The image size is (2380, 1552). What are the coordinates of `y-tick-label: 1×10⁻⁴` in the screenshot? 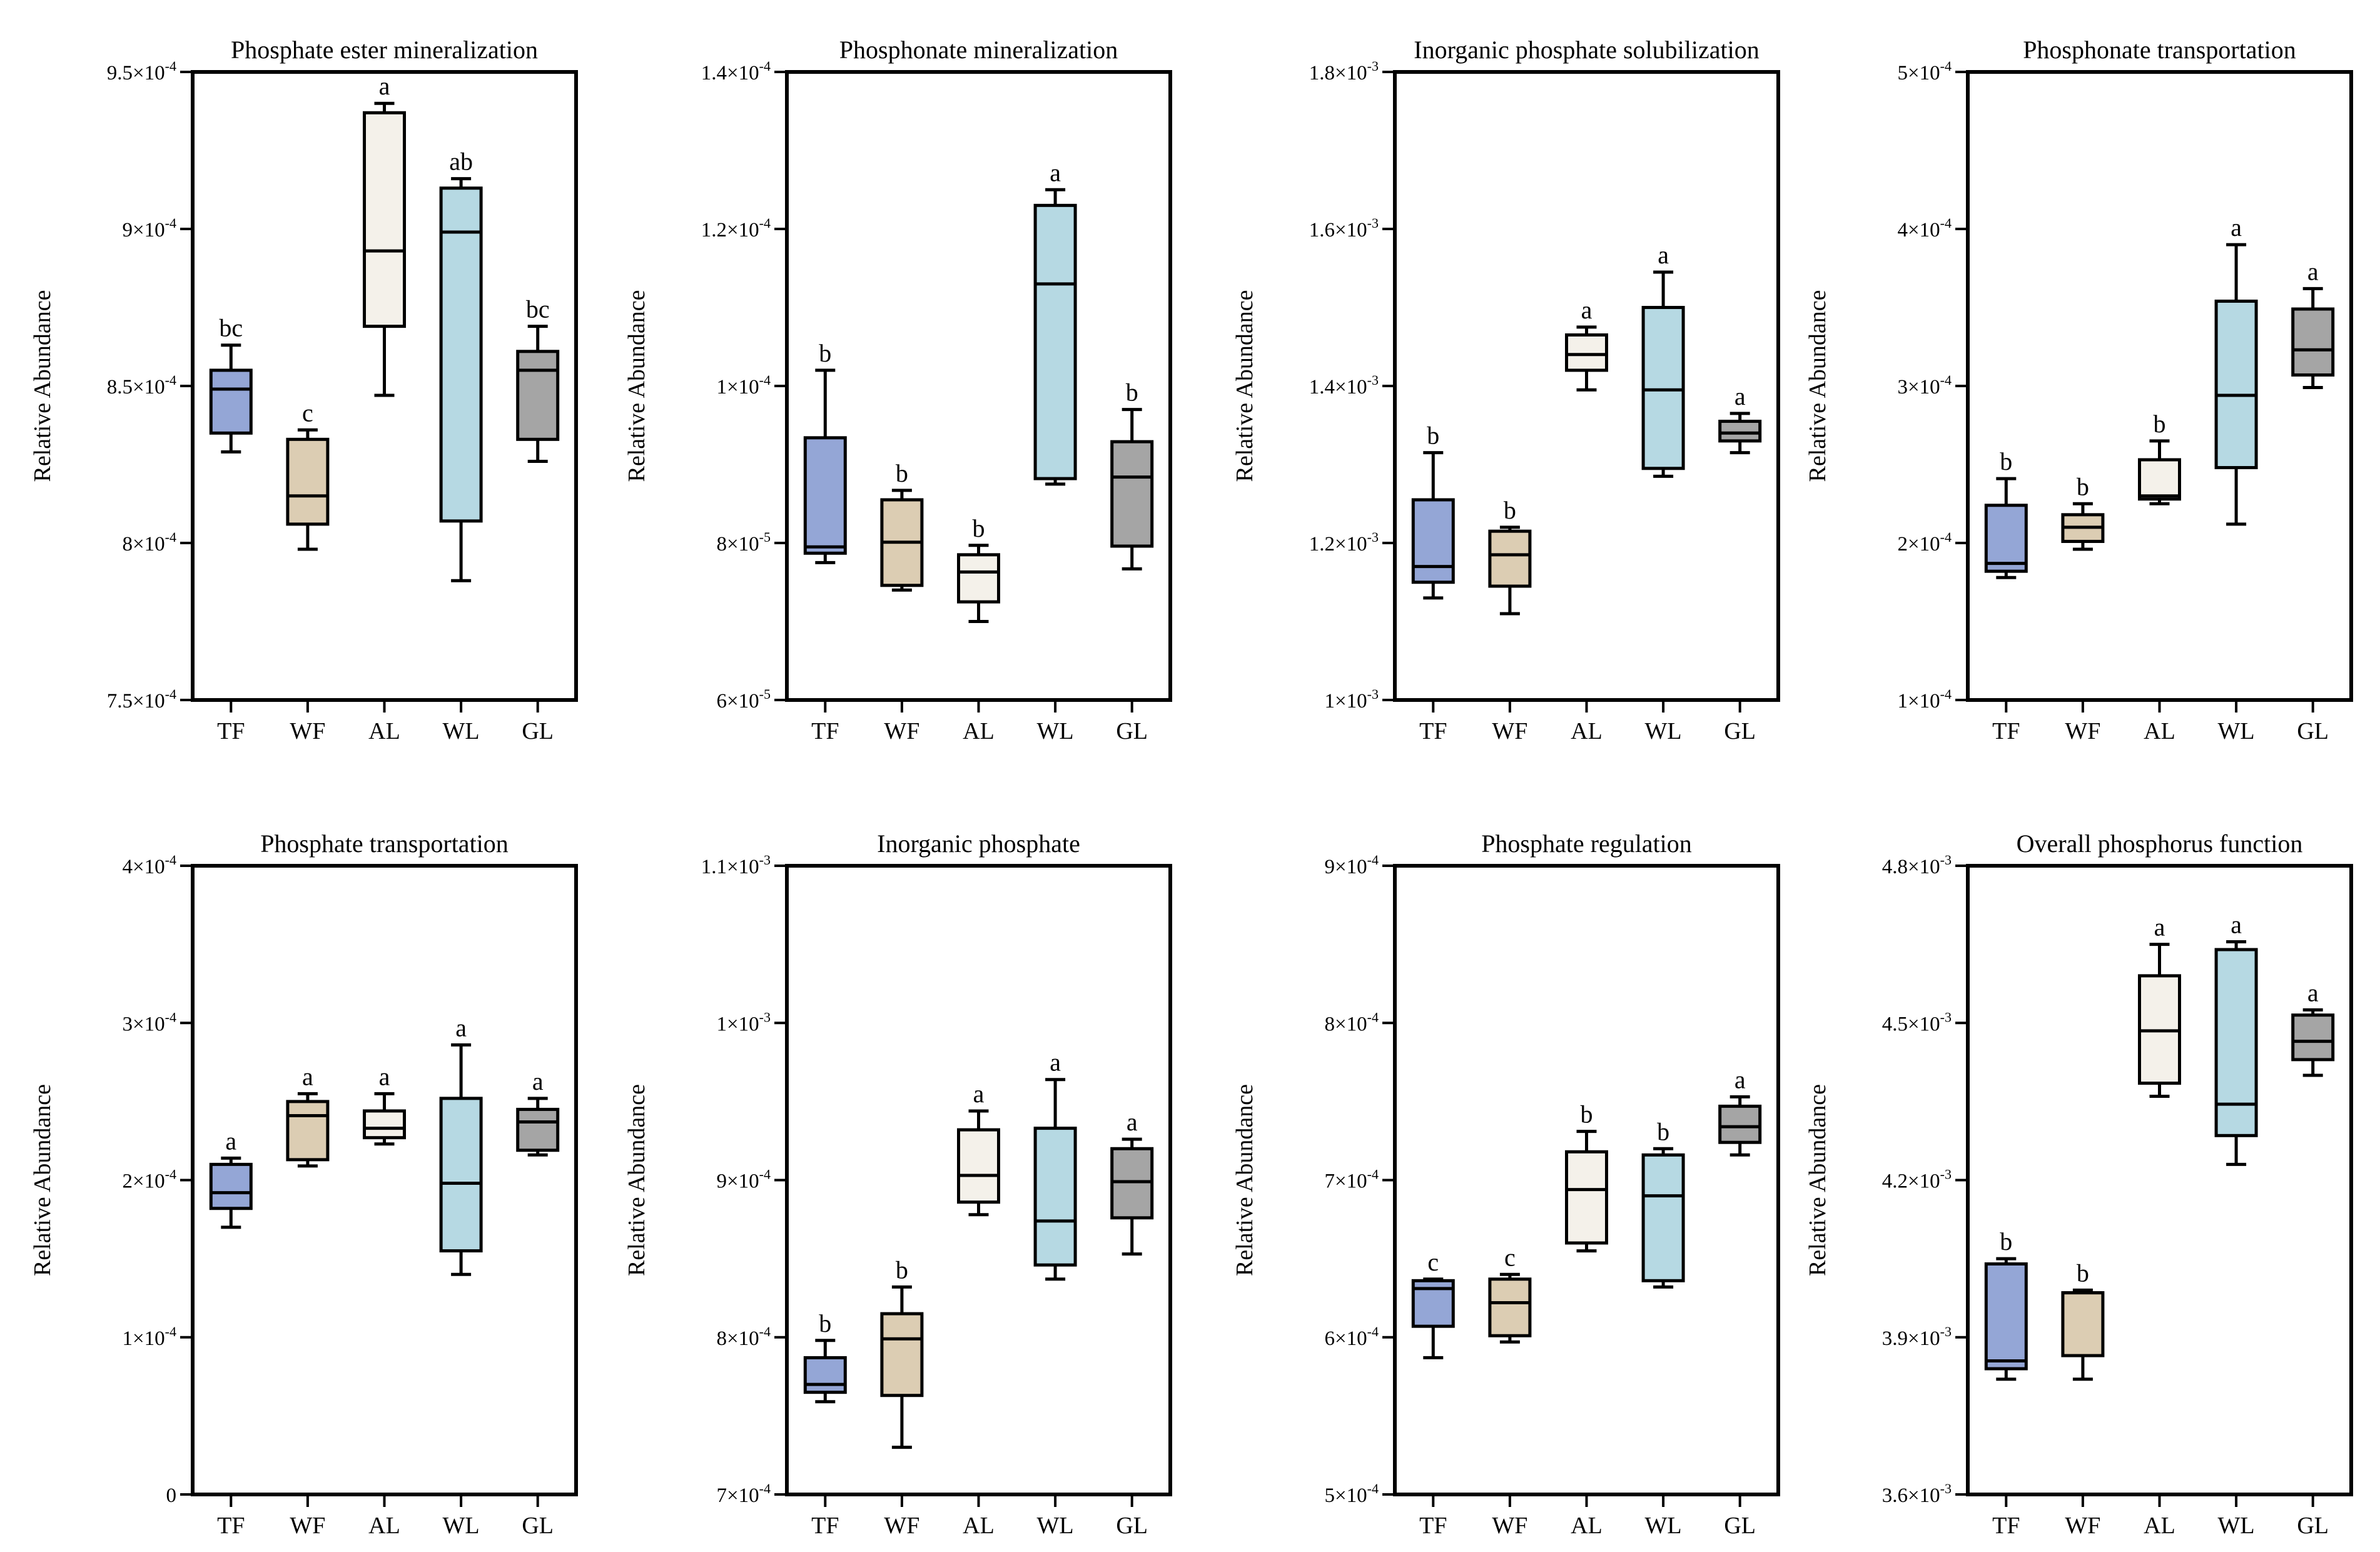 It's located at (149, 1337).